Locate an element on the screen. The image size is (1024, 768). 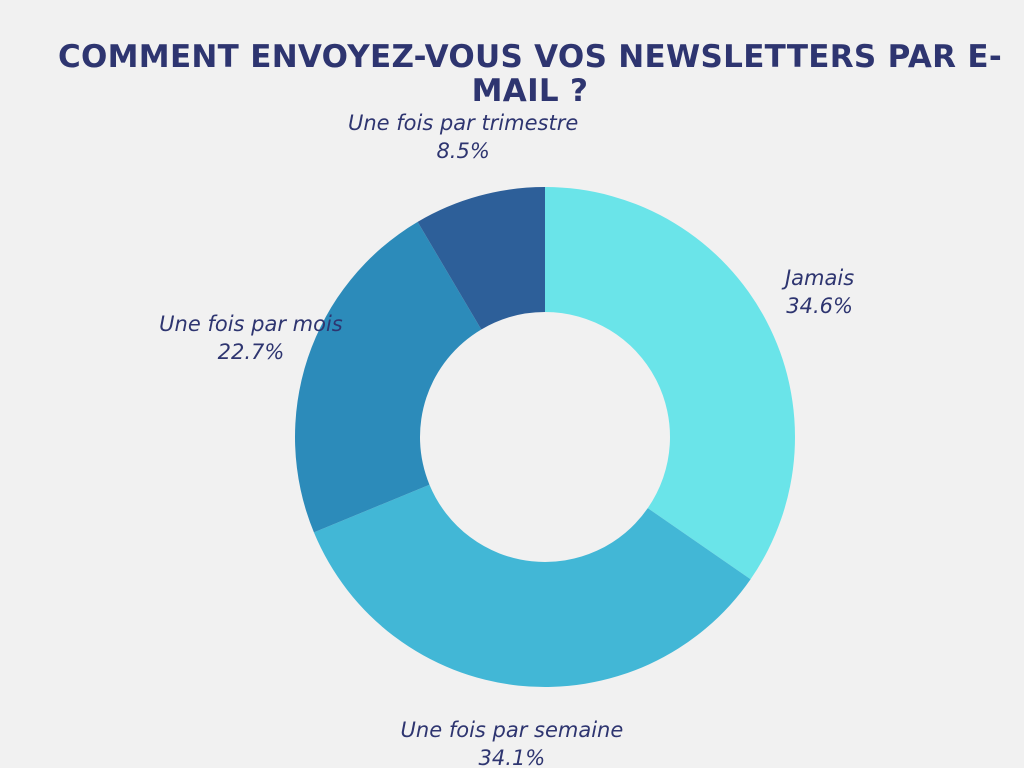
value-label: 22.7% is located at coordinates (251, 352).